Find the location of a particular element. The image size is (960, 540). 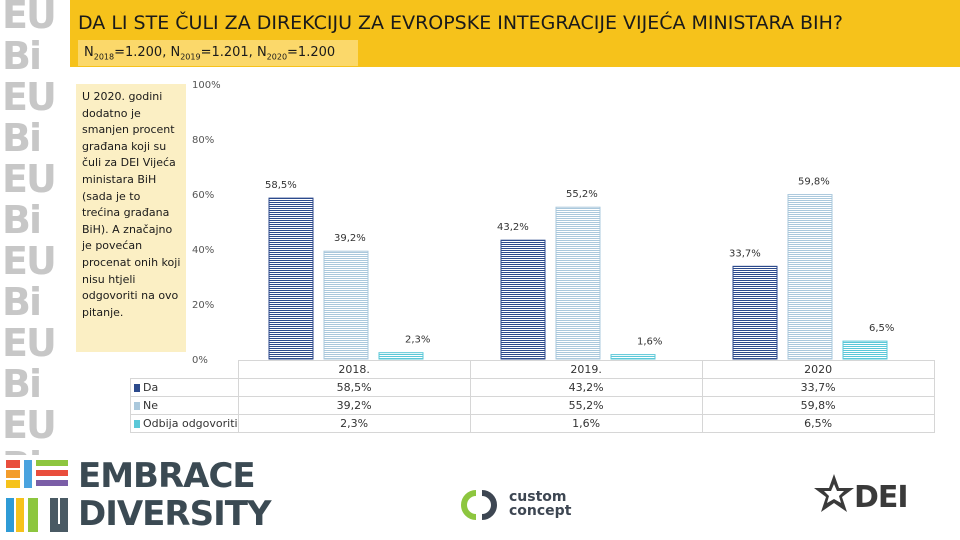

legend-key-da is located at coordinates (137, 388).